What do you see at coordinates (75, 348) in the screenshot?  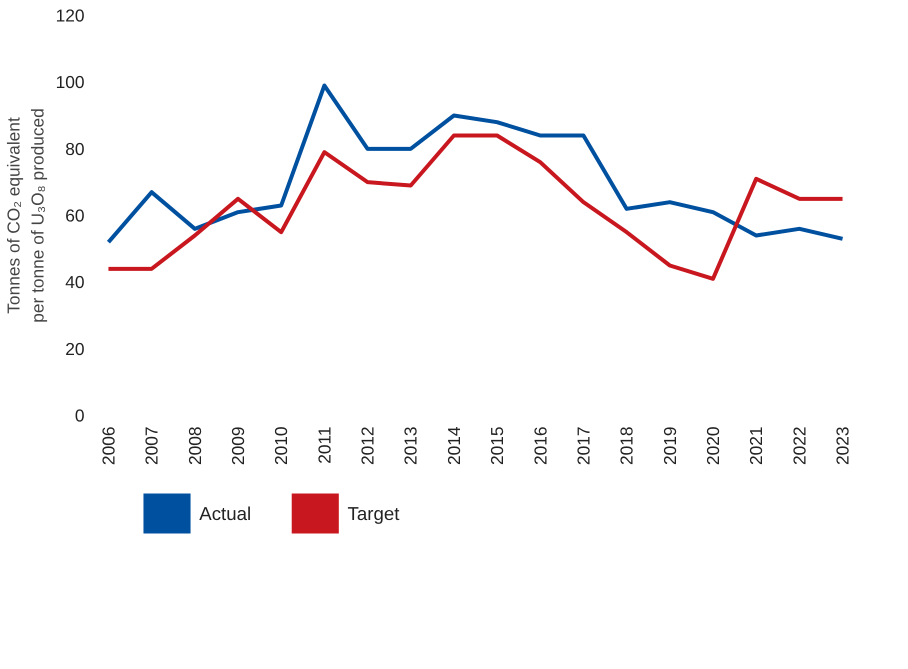 I see `y-tick-label: 20` at bounding box center [75, 348].